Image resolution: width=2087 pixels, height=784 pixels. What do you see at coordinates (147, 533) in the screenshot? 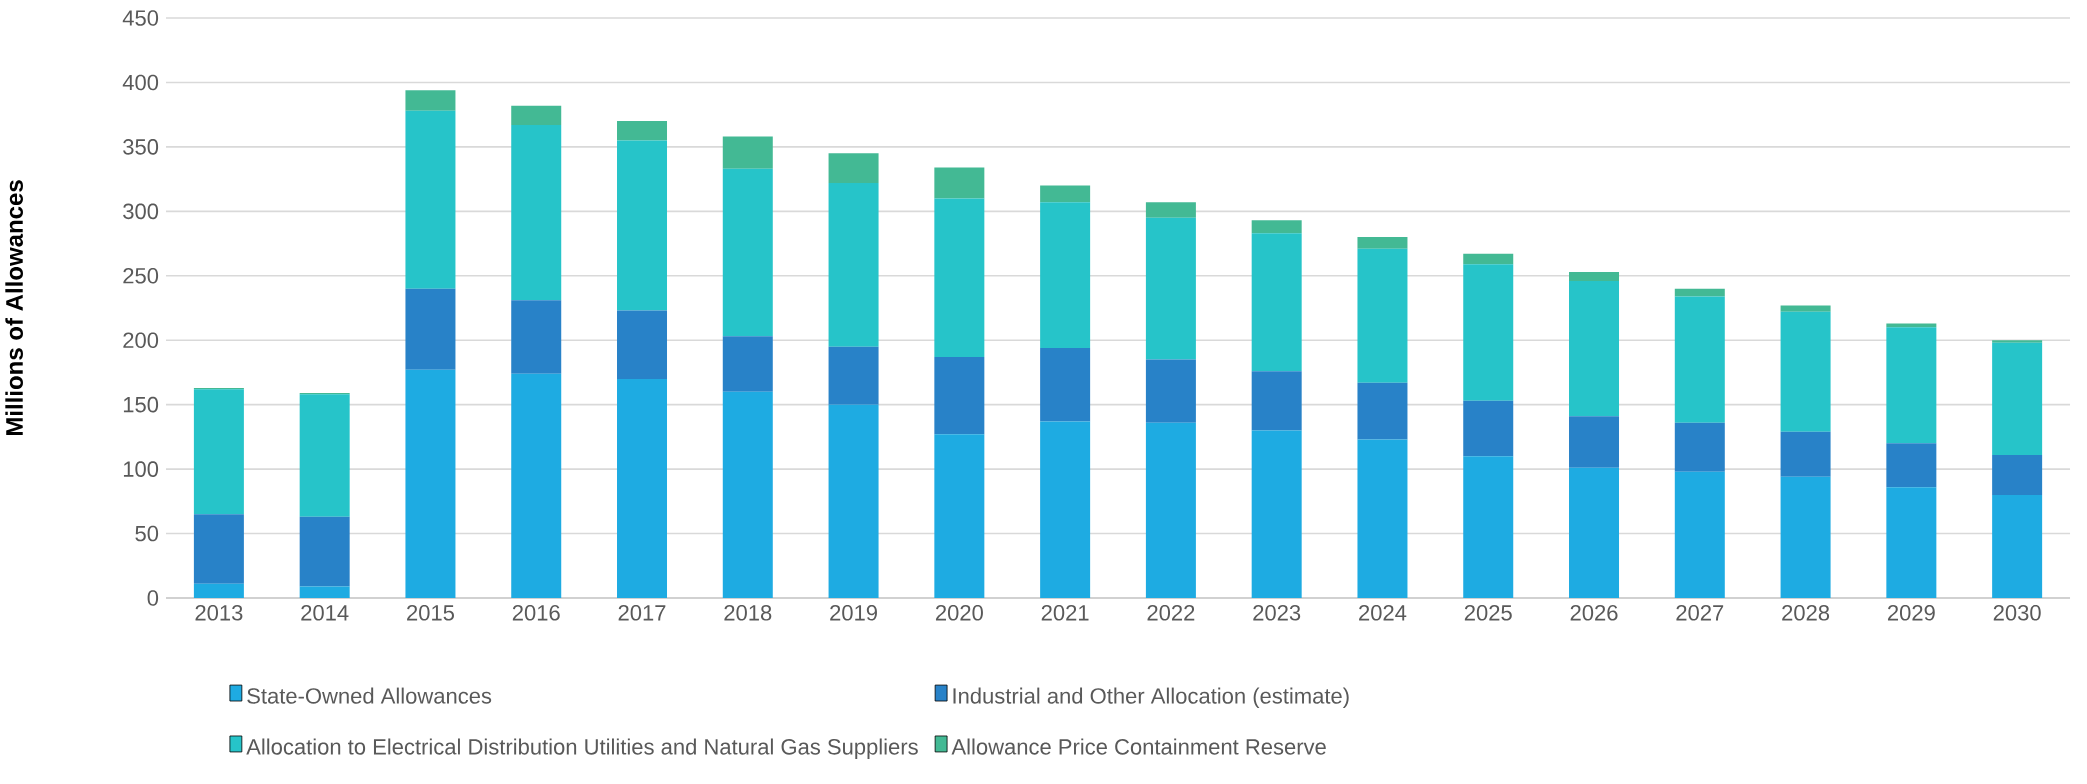
I see `y-tick-label: 50` at bounding box center [147, 533].